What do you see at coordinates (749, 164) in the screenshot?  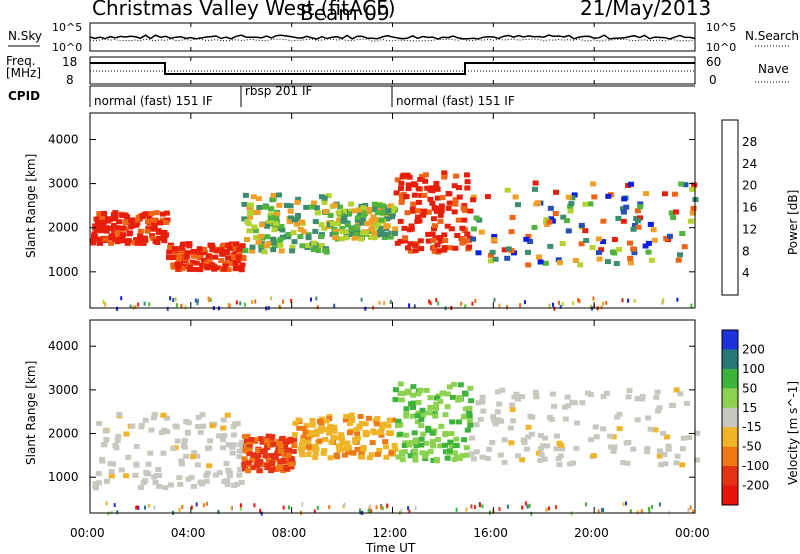 I see `power-colorbar-tick-label: 24` at bounding box center [749, 164].